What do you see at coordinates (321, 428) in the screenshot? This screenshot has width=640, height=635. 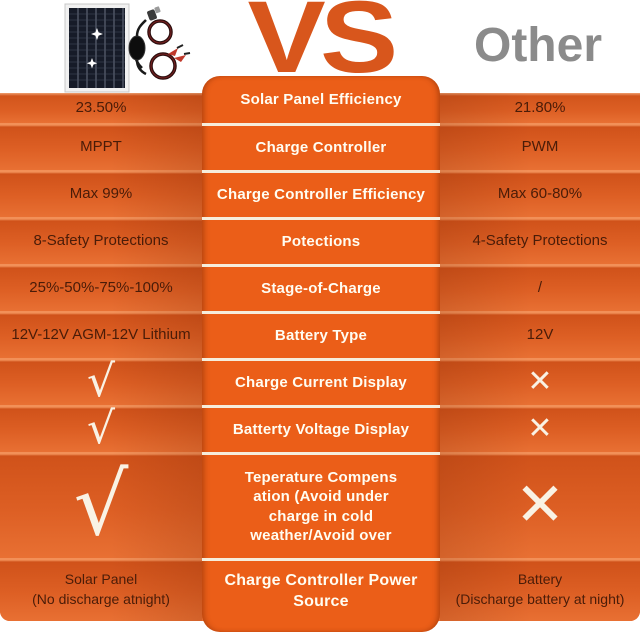 I see `feature-label: Batterty Voltage Display` at bounding box center [321, 428].